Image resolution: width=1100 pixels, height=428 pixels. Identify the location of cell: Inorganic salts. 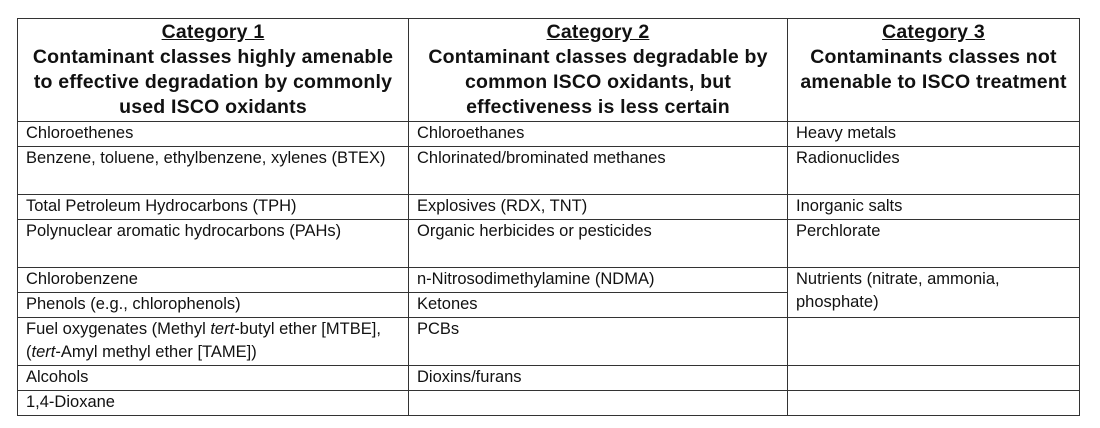
(933, 207).